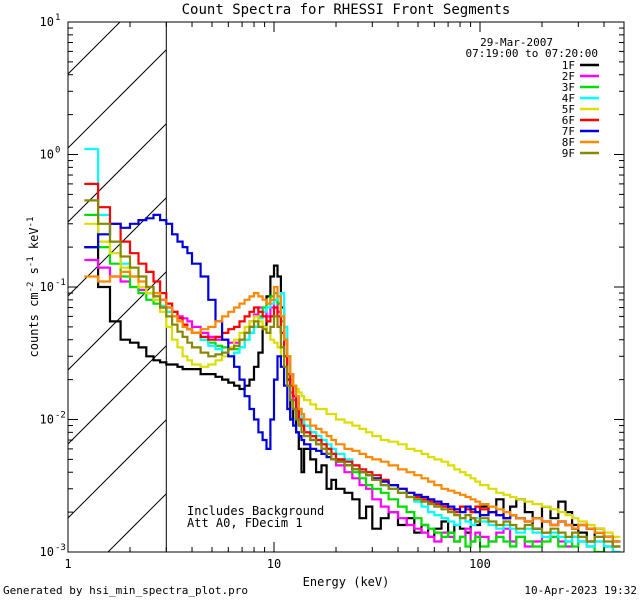 The width and height of the screenshot is (640, 600). Describe the element at coordinates (255, 511) in the screenshot. I see `background-note: Includes Background` at that location.